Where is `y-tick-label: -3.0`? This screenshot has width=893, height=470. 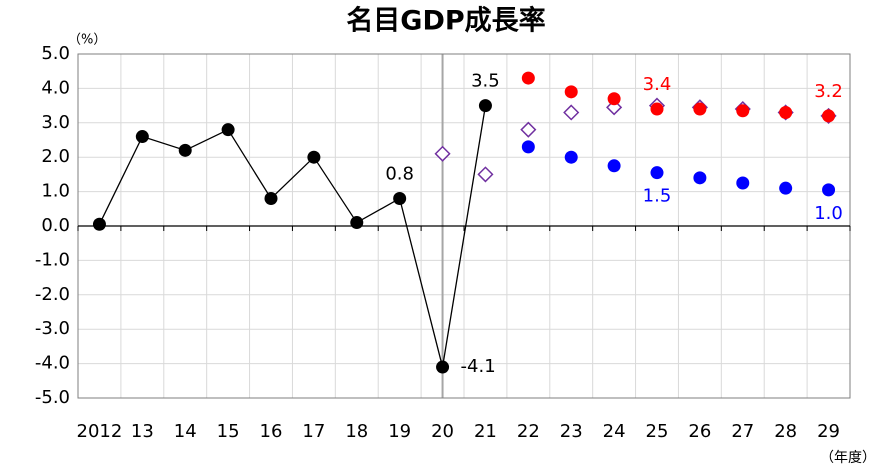
y-tick-label: -3.0 is located at coordinates (52, 328).